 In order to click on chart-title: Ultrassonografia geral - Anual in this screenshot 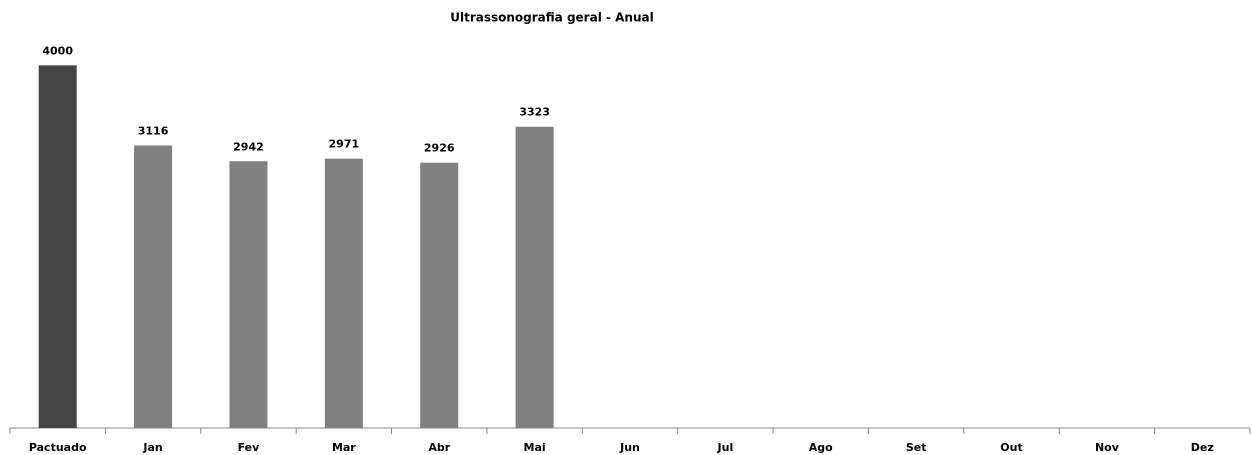, I will do `click(551, 18)`.